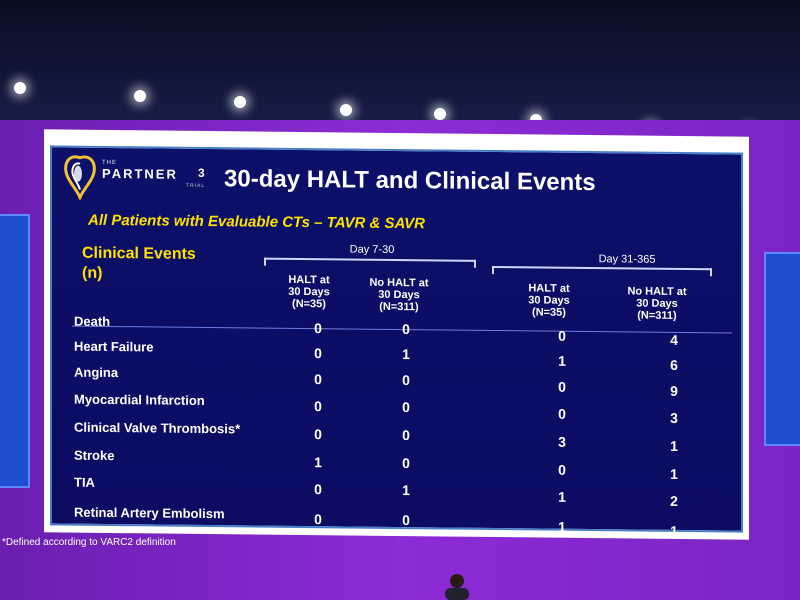 The height and width of the screenshot is (600, 800). I want to click on group-label-day-7-30: Day 7-30, so click(372, 249).